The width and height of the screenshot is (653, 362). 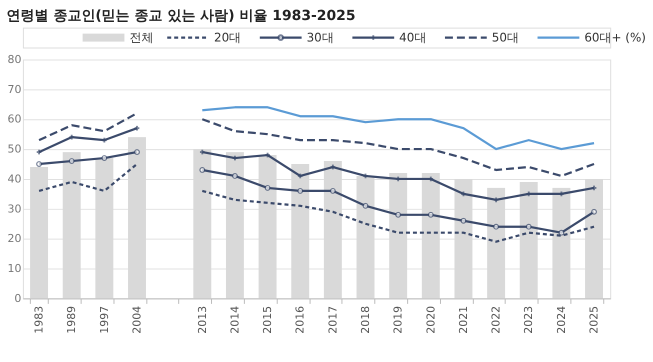 What do you see at coordinates (137, 320) in the screenshot?
I see `x-tick-label: 2004` at bounding box center [137, 320].